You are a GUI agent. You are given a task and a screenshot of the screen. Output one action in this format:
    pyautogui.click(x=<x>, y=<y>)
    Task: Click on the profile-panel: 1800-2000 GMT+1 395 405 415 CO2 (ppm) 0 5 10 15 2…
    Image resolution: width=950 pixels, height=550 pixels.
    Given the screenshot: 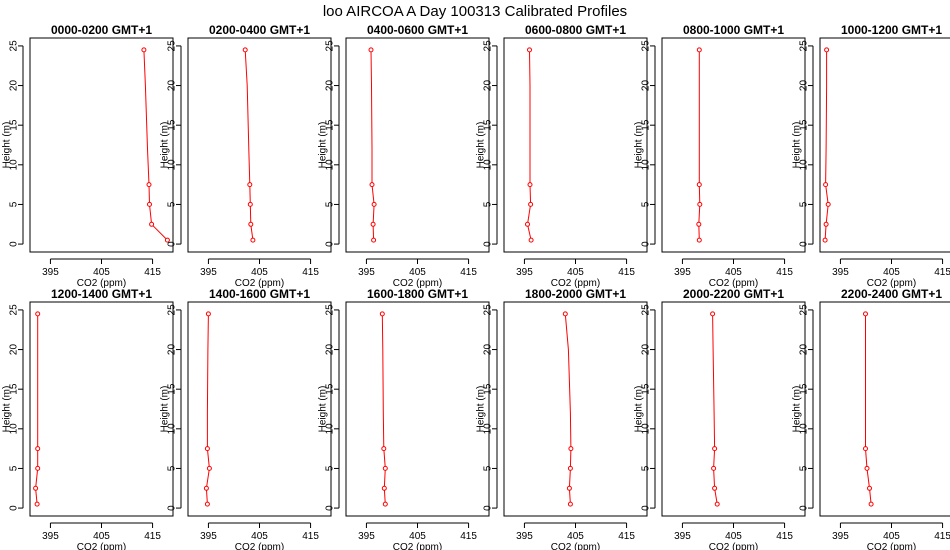 What is the action you would take?
    pyautogui.click(x=562, y=418)
    